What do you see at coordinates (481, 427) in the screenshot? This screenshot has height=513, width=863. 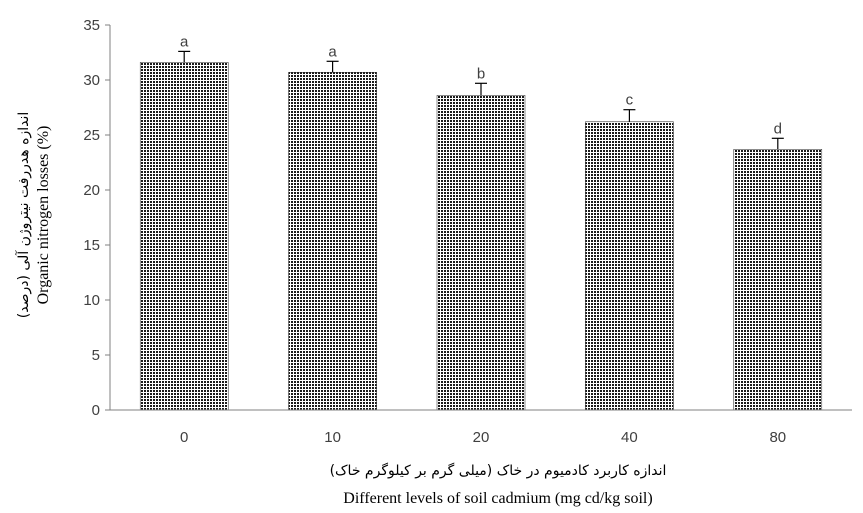 I see `x-axis: 0 10 20 40 80` at bounding box center [481, 427].